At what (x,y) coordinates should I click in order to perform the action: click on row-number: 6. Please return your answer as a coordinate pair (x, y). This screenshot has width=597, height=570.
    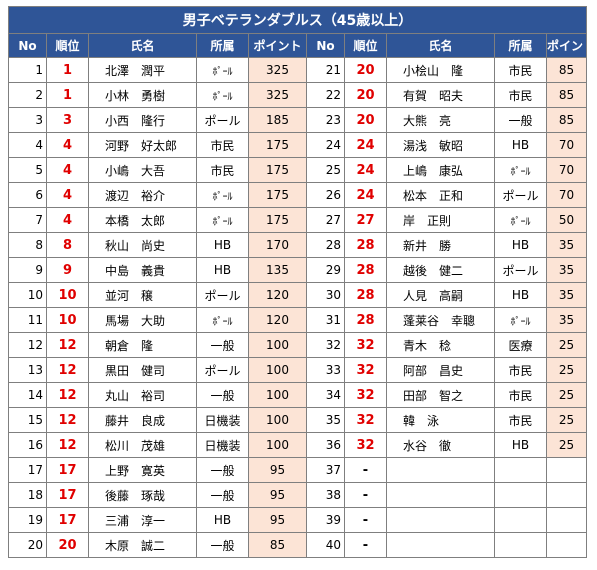
    Looking at the image, I should click on (27, 195).